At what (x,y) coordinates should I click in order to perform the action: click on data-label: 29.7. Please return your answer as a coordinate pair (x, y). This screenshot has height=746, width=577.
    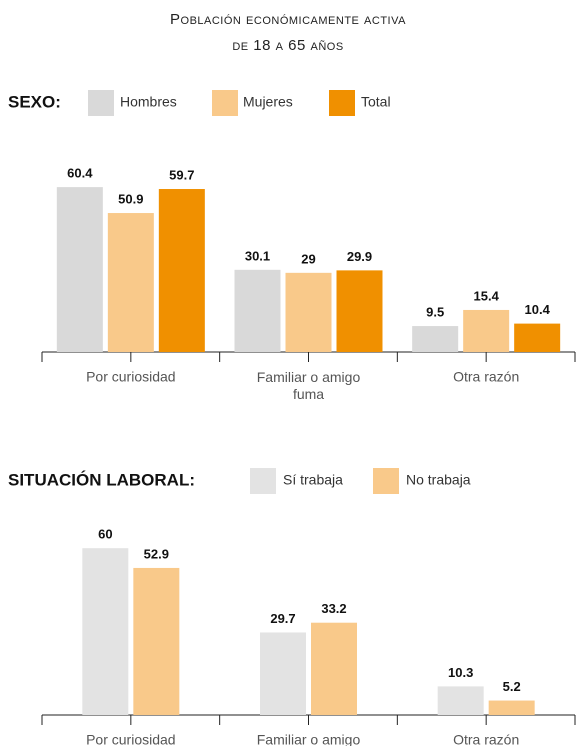
    Looking at the image, I should click on (282, 618).